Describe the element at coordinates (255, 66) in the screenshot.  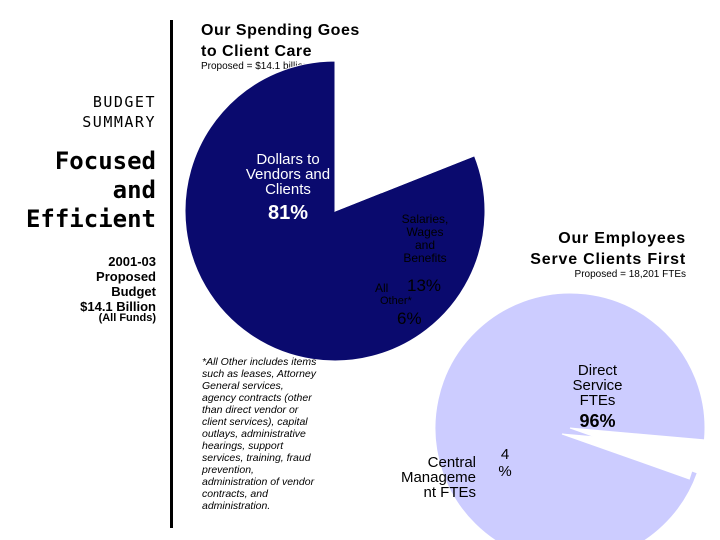
I see `spending-chart-subtitle: Proposed = $14.1 billion` at that location.